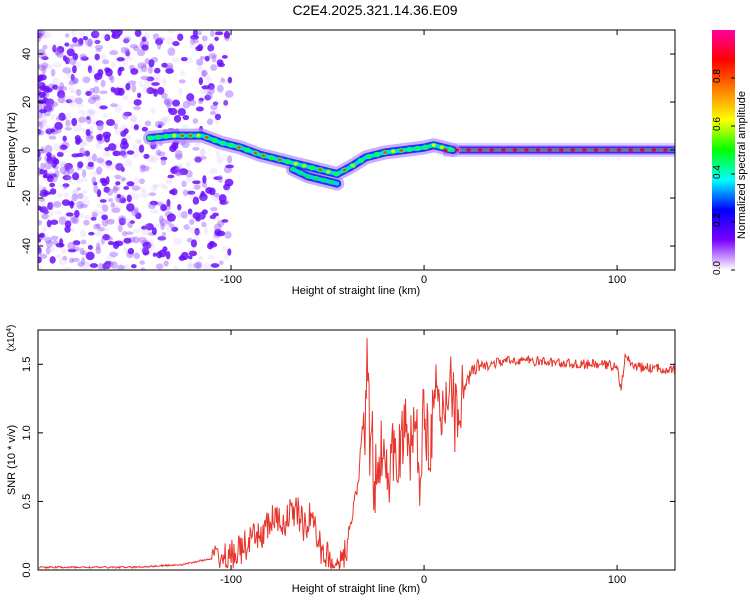 Image resolution: width=750 pixels, height=600 pixels. Describe the element at coordinates (424, 580) in the screenshot. I see `x-tick-label: 0` at that location.